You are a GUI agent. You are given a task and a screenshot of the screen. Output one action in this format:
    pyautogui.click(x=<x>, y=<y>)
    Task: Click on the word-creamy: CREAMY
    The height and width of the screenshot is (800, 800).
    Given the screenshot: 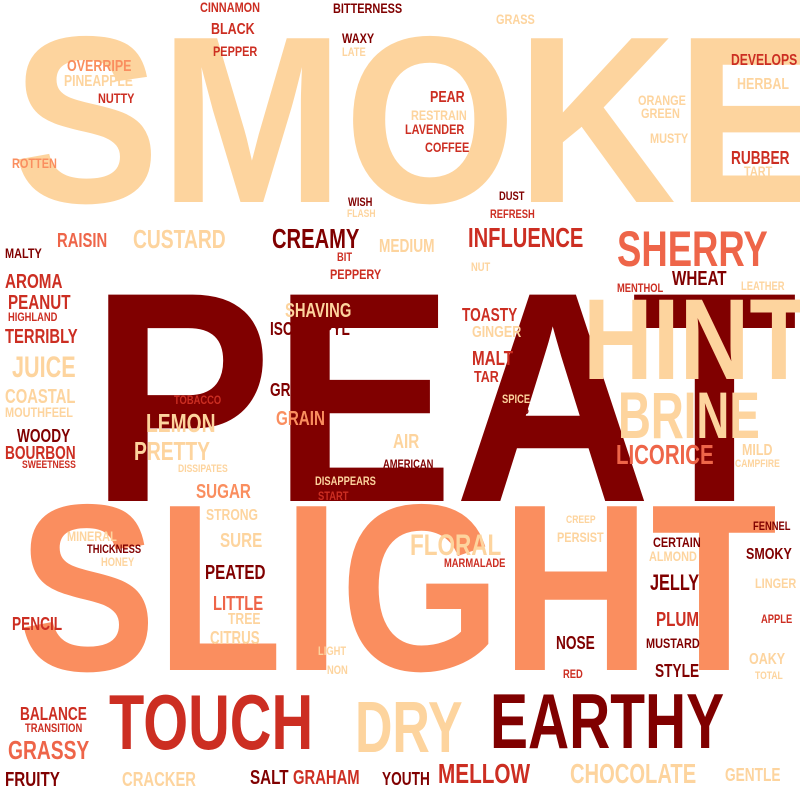 What is the action you would take?
    pyautogui.click(x=316, y=238)
    